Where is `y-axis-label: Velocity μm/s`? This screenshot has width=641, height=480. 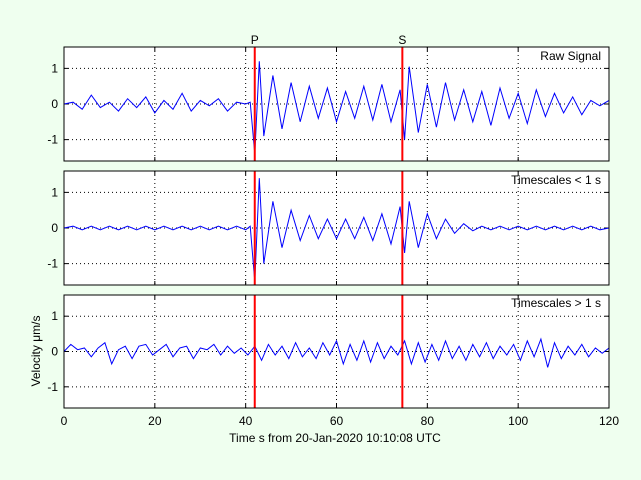
y-axis-label: Velocity μm/s is located at coordinates (36, 351).